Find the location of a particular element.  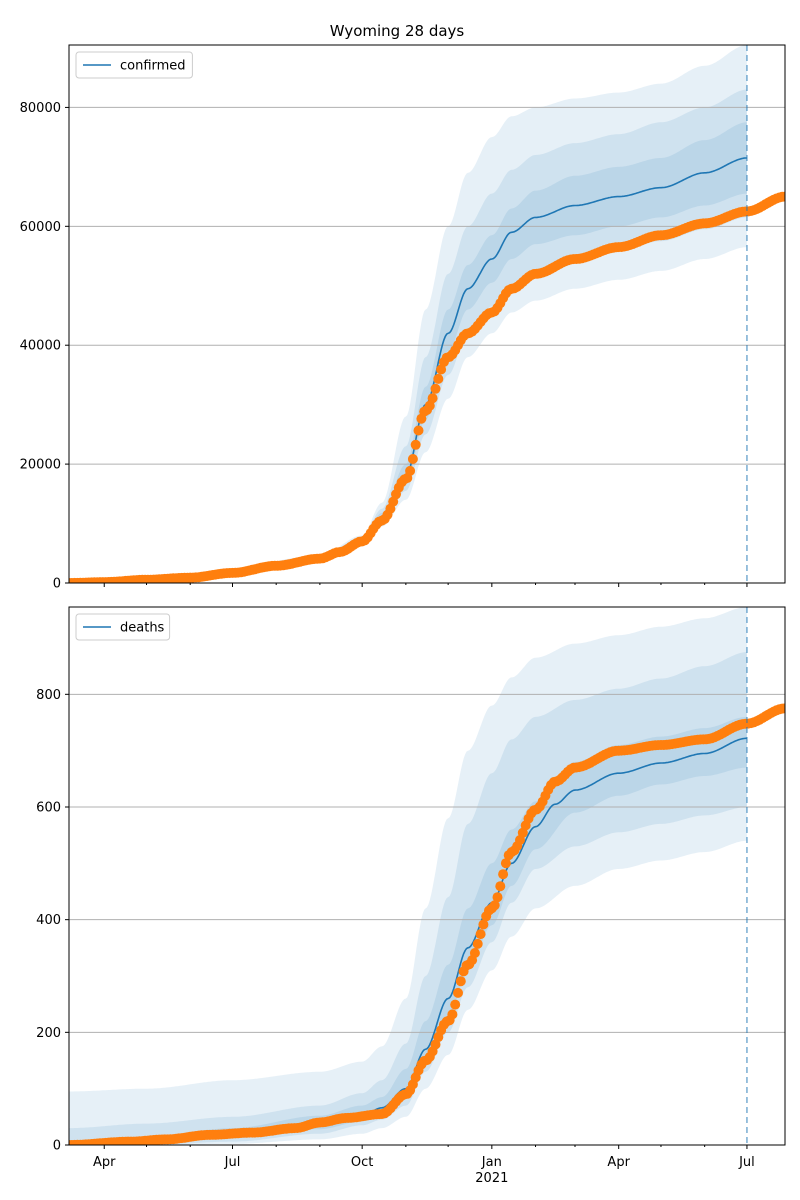

confirmed-y-tick-label: 40000 is located at coordinates (40, 346).